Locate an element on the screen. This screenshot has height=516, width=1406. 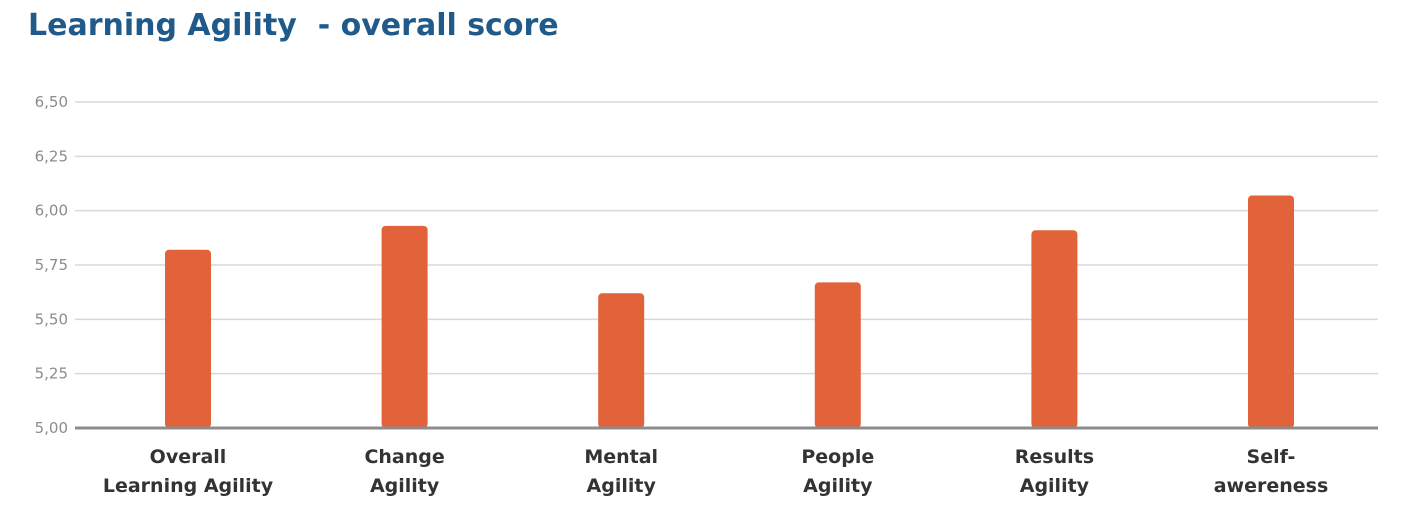
y-tick-label: 5,75 is located at coordinates (51, 265).